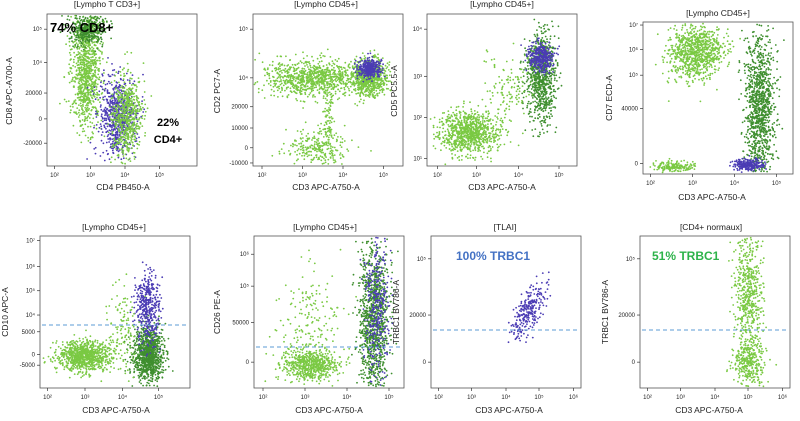 The height and width of the screenshot is (421, 800). I want to click on panel-title: [CD4+ normaux], so click(711, 227).